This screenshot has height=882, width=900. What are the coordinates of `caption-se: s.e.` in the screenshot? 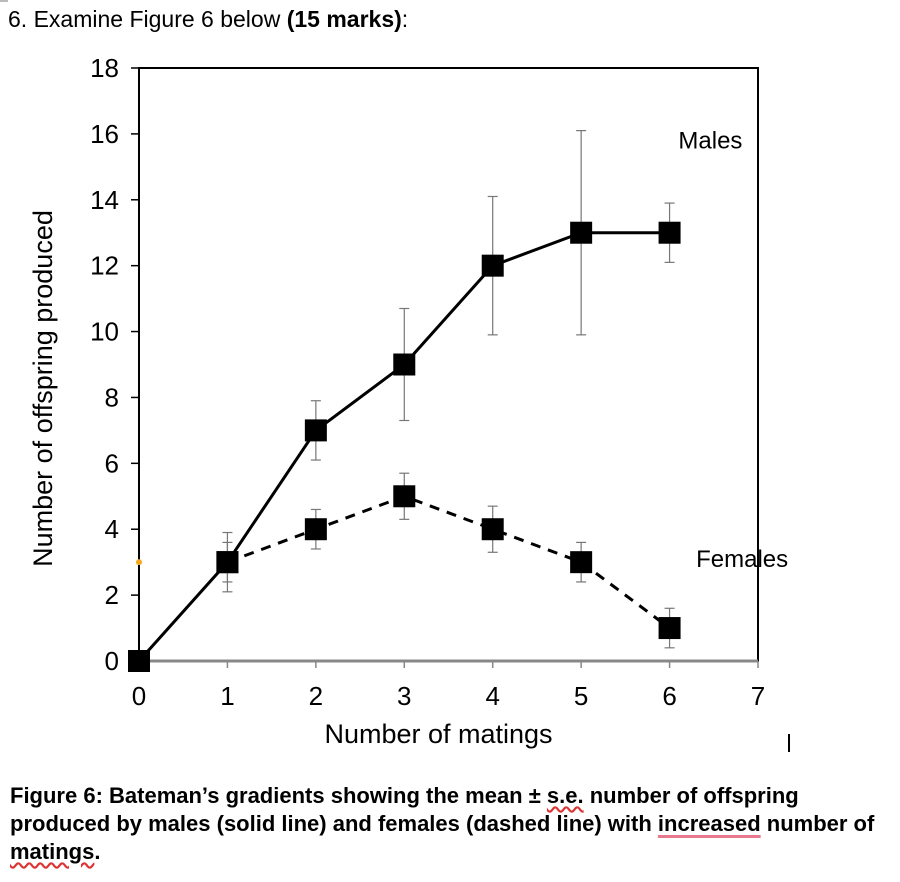 It's located at (565, 795).